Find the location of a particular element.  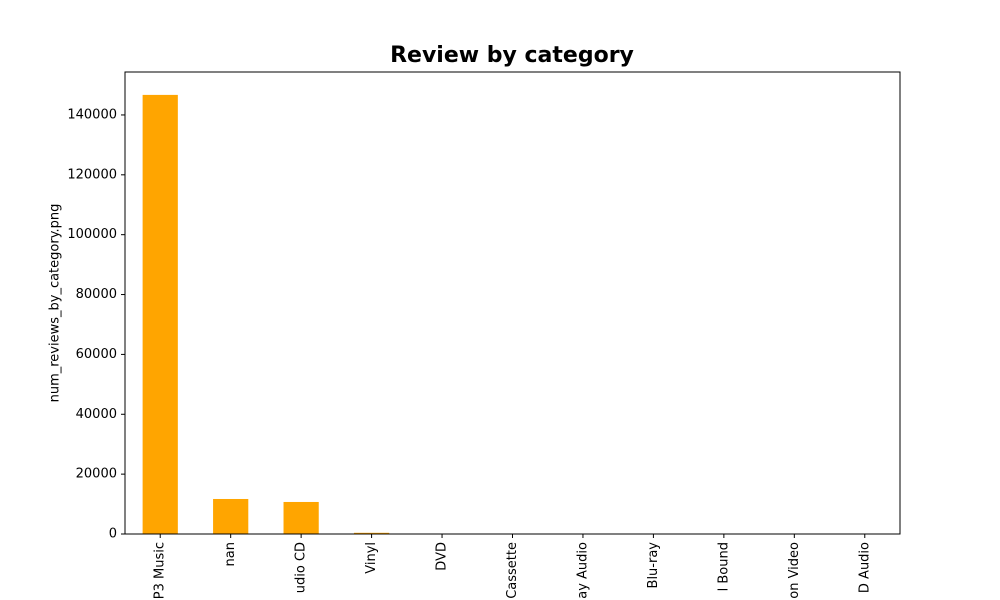

x-tick-label: udio CD is located at coordinates (301, 567).